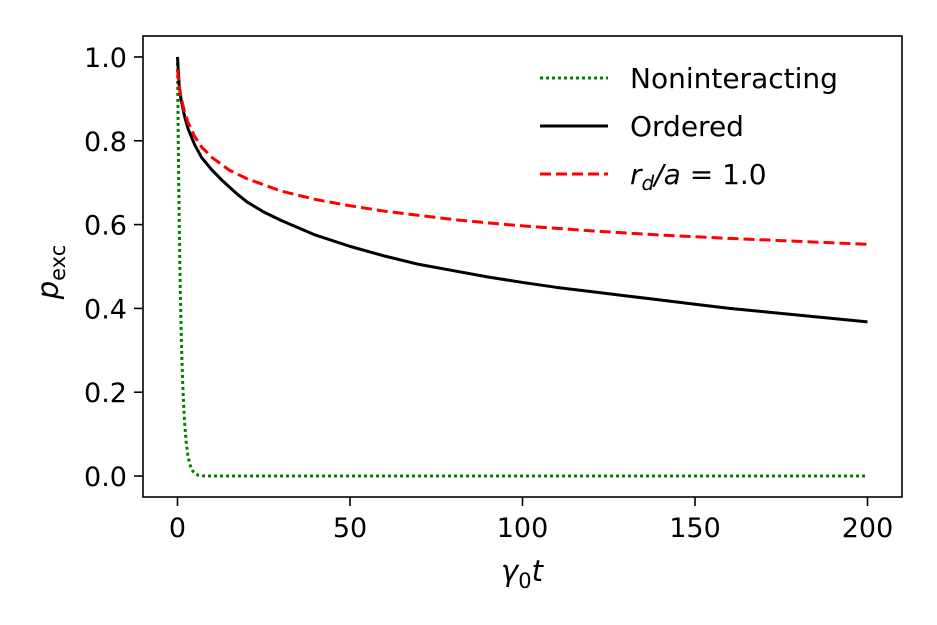  I want to click on x-tick-label: 200, so click(868, 528).